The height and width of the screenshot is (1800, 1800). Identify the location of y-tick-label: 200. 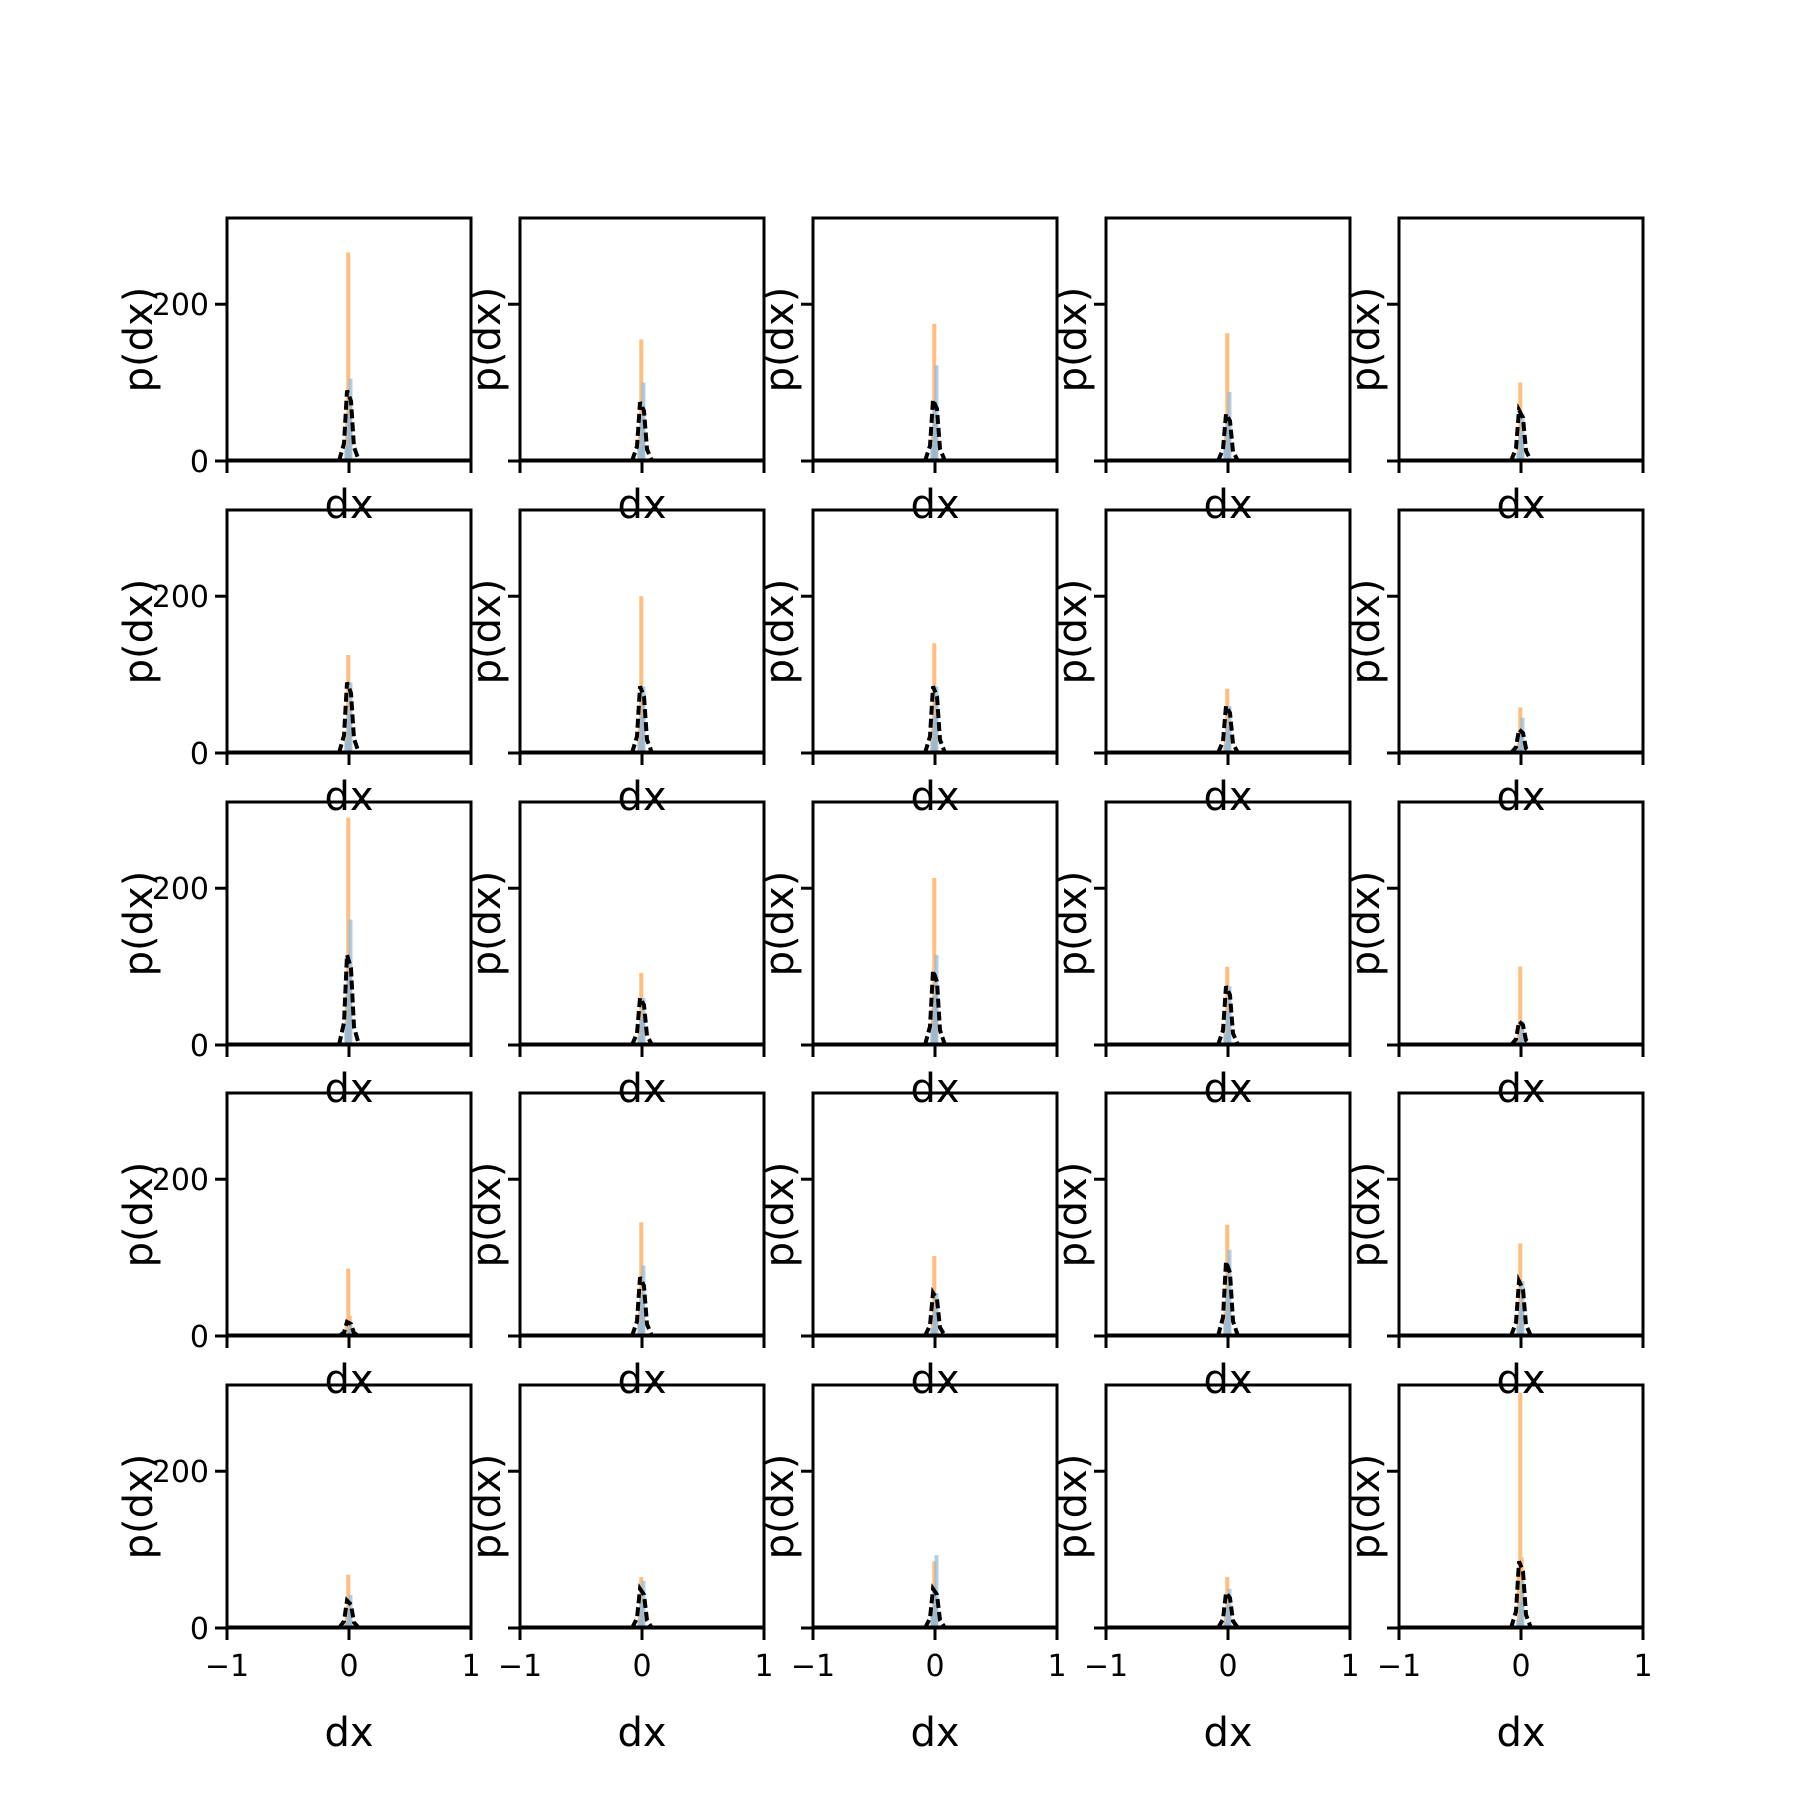
(180, 1180).